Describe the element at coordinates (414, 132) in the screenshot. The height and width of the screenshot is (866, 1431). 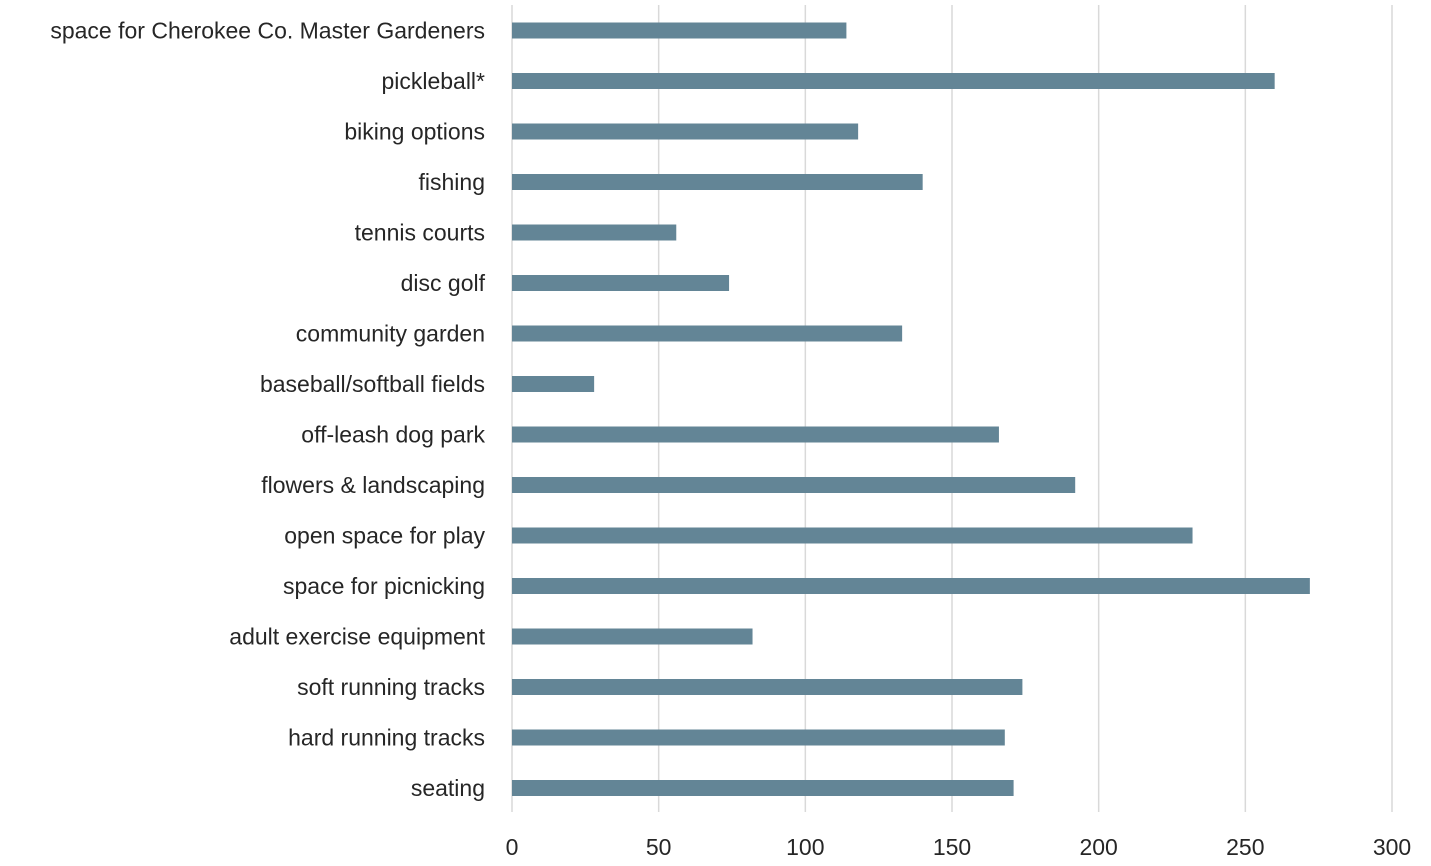
I see `category-label: biking options` at that location.